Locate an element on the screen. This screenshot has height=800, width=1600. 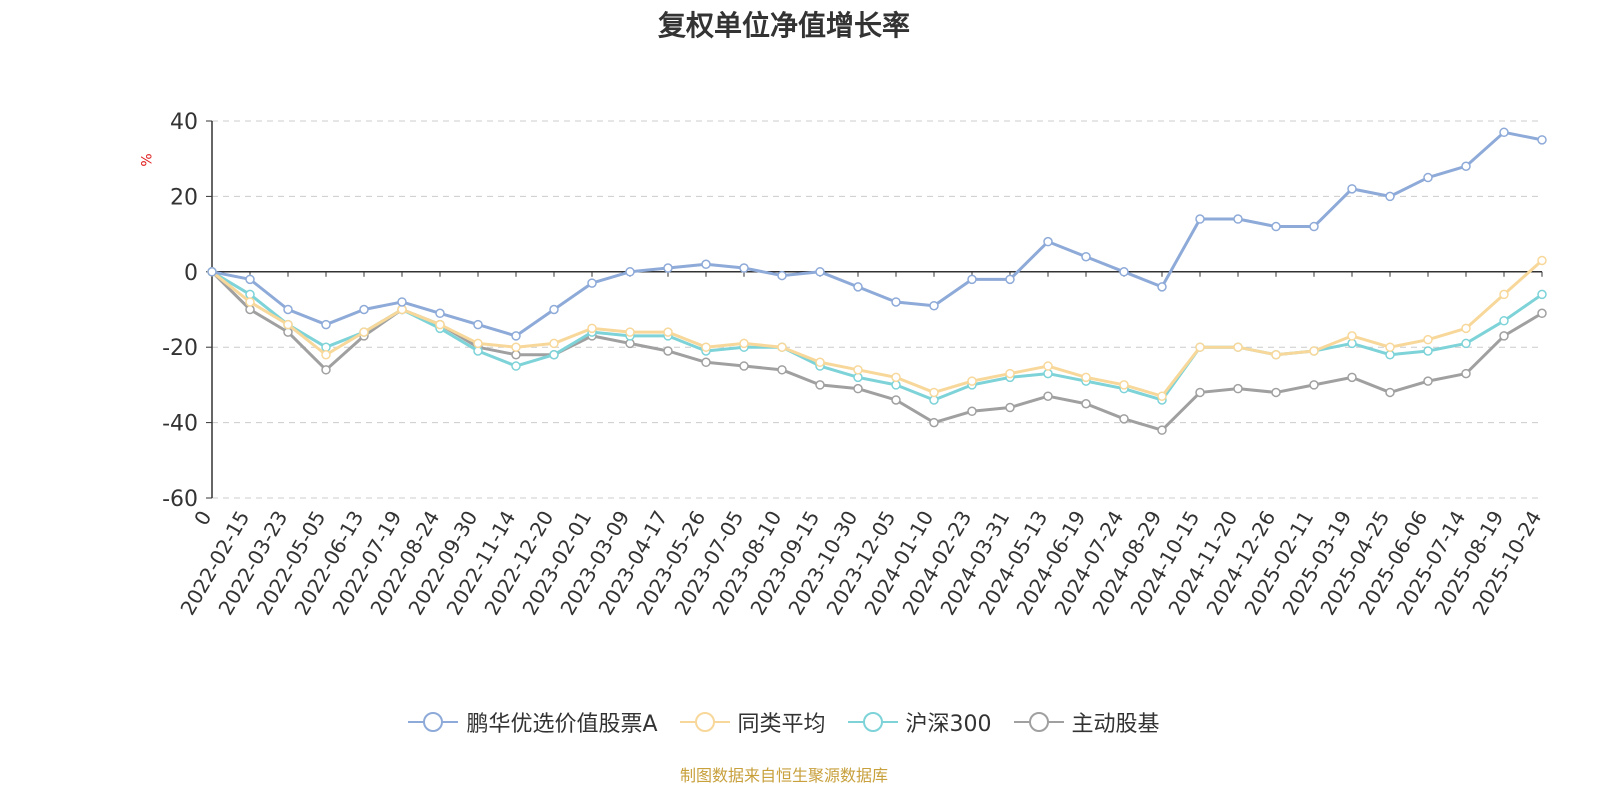
legend-label: 鹏华优选价值股票A is located at coordinates (562, 724).